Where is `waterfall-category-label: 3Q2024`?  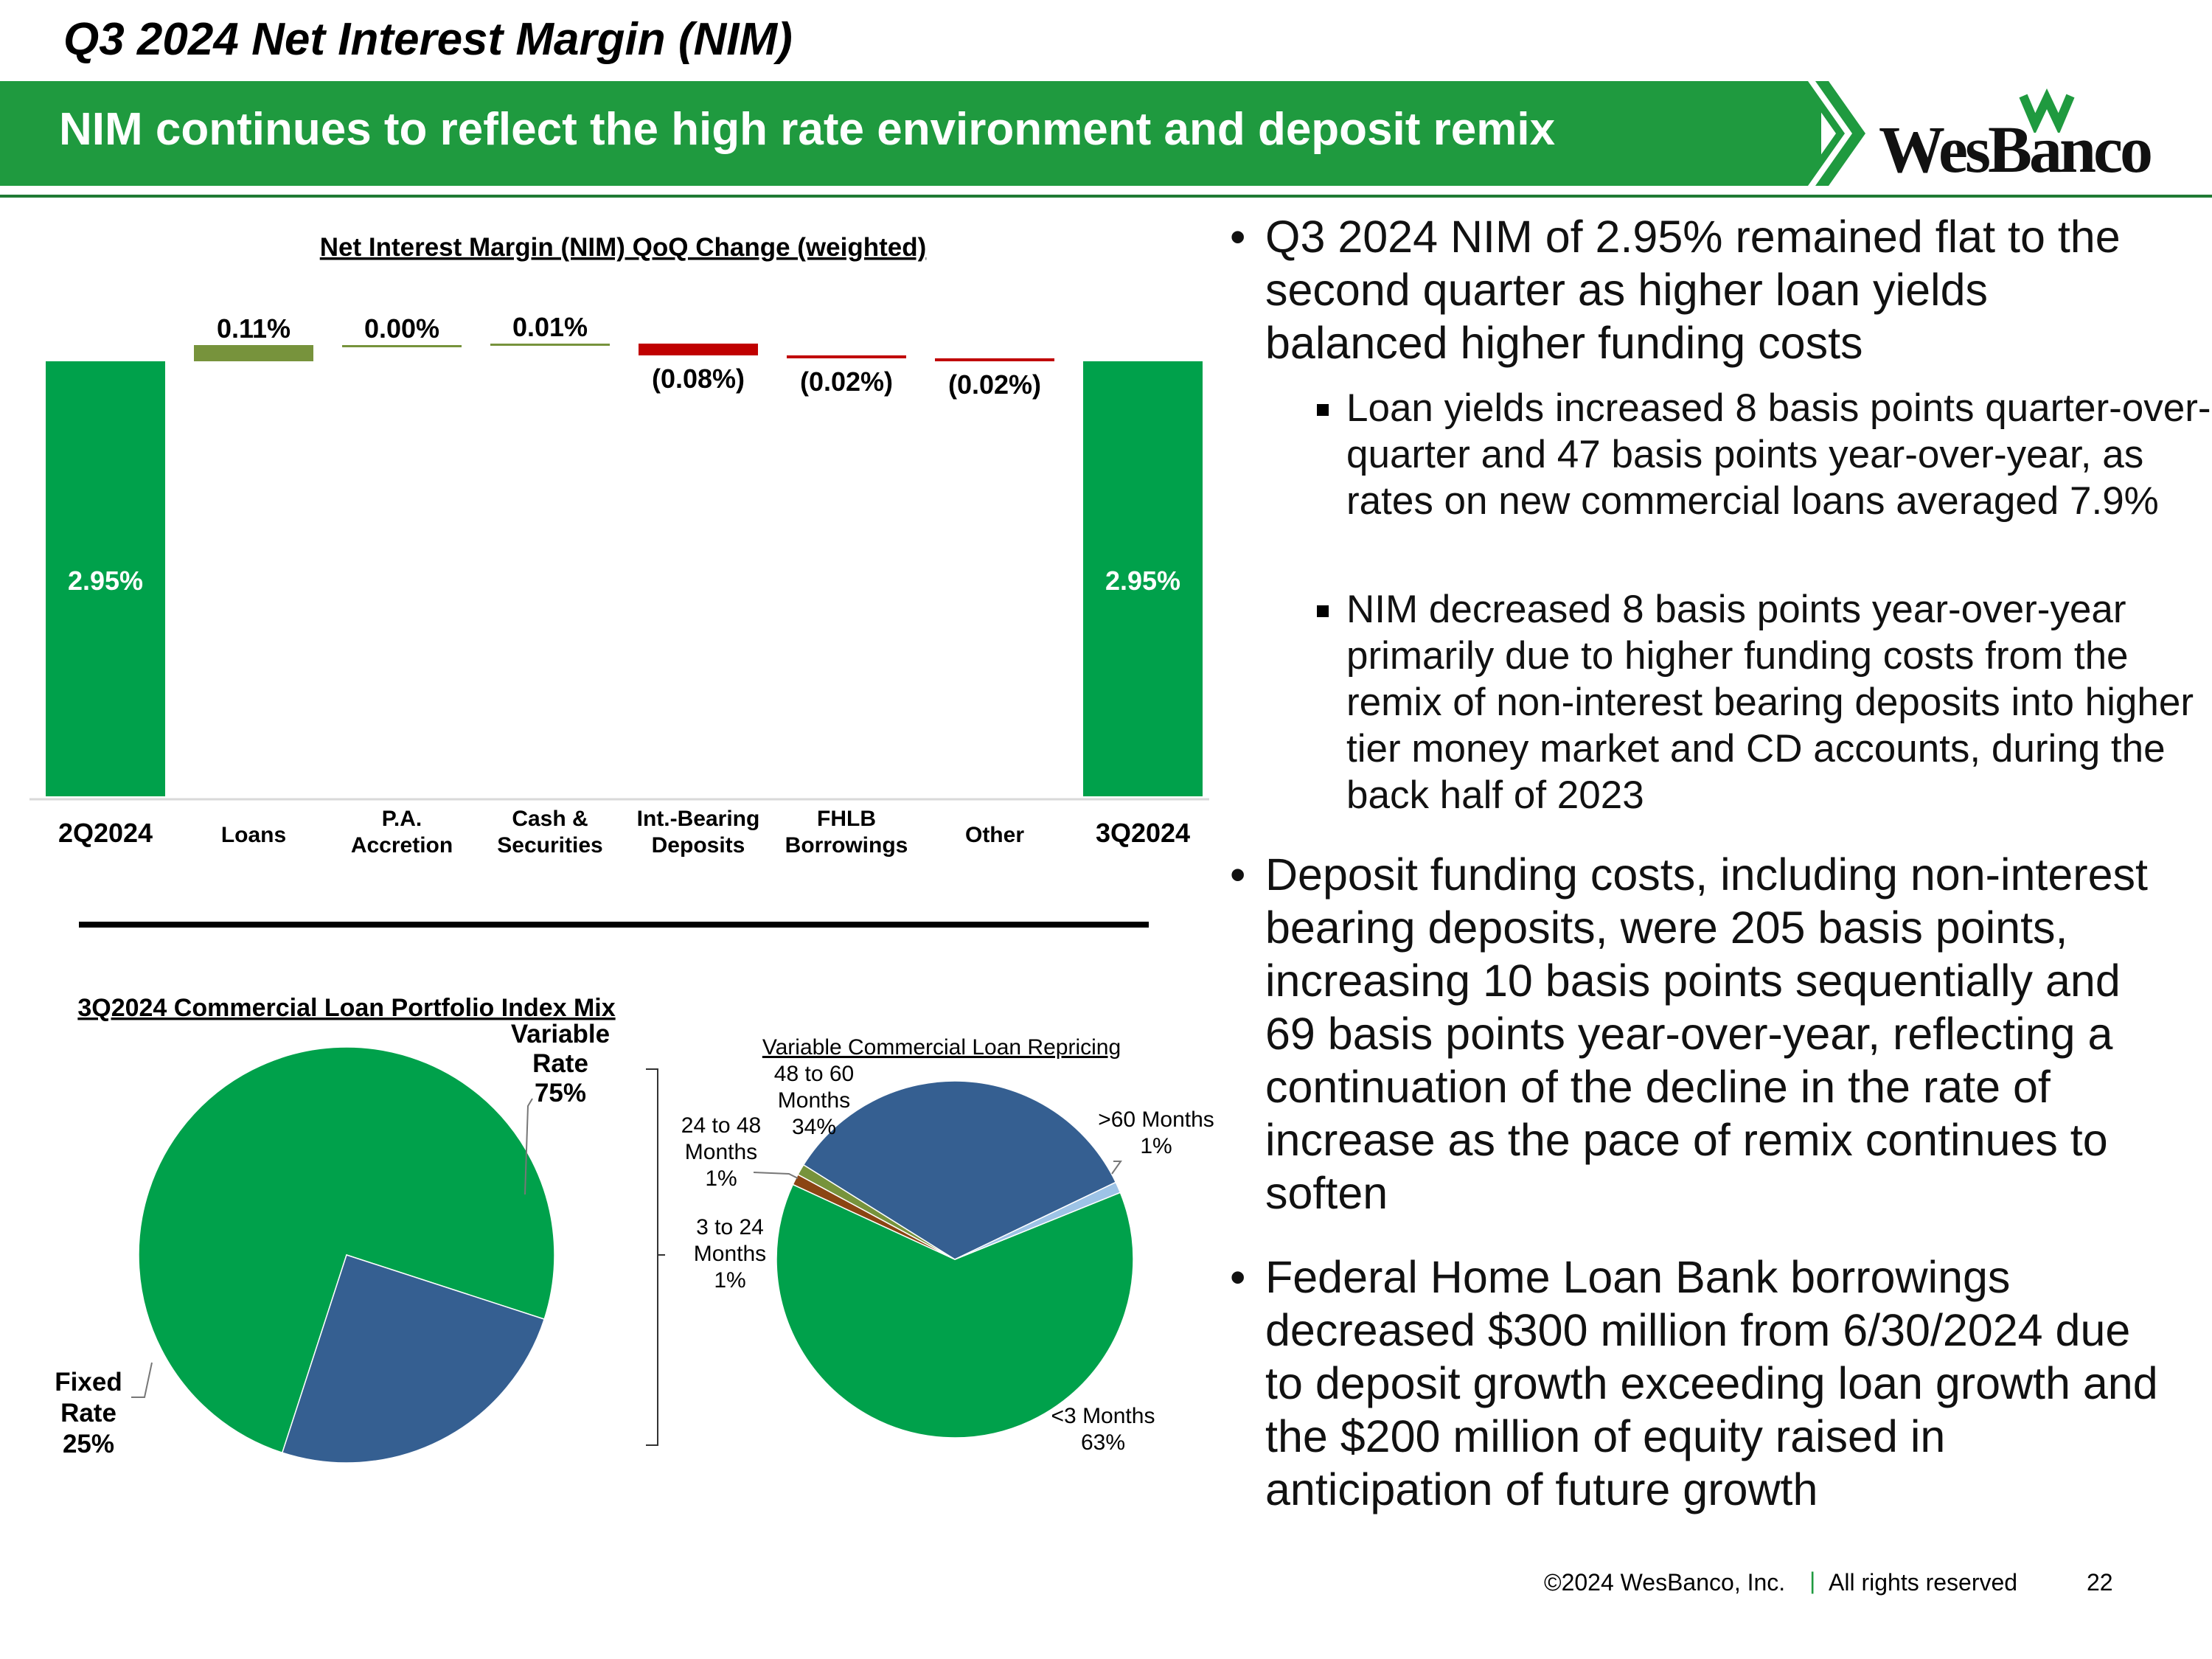
waterfall-category-label: 3Q2024 is located at coordinates (1143, 833).